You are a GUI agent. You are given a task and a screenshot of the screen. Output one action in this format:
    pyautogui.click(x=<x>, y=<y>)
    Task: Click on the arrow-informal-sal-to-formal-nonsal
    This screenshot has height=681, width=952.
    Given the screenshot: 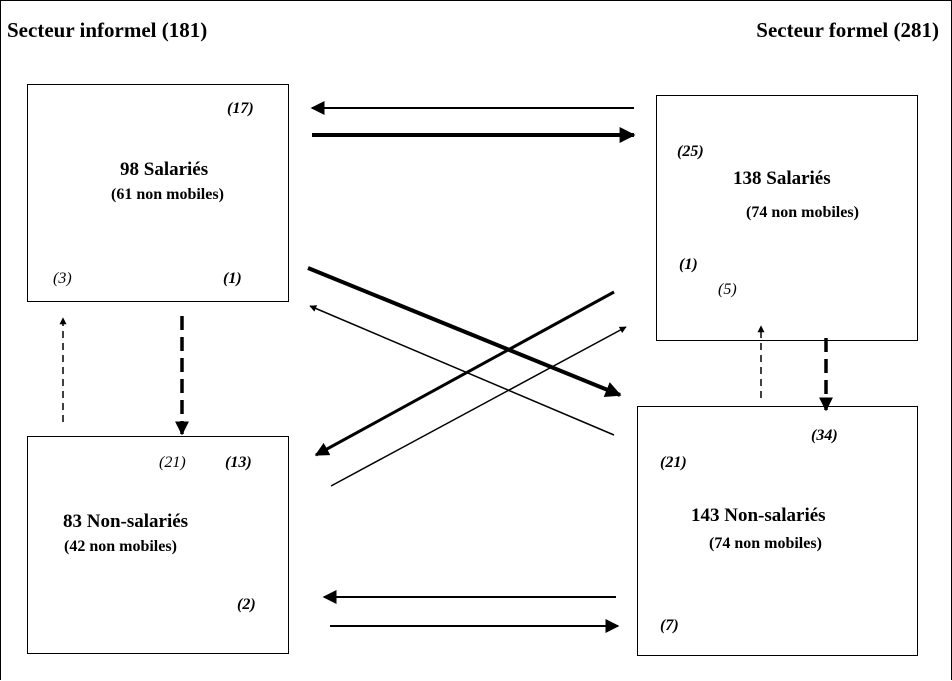 What is the action you would take?
    pyautogui.click(x=464, y=331)
    